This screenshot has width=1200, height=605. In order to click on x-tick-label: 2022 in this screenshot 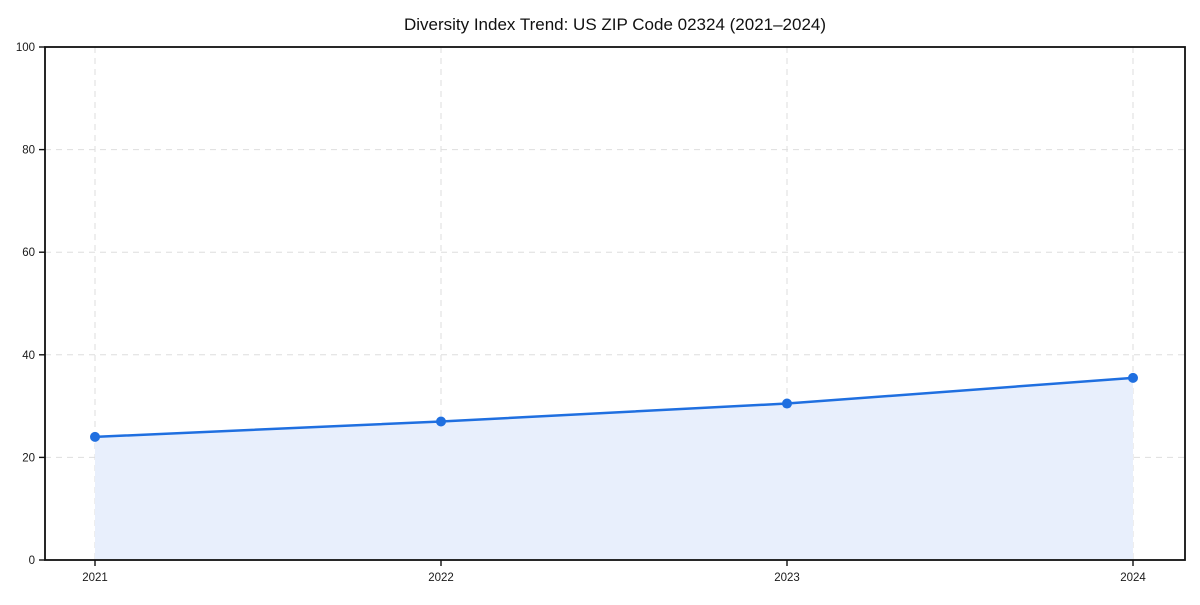, I will do `click(441, 578)`.